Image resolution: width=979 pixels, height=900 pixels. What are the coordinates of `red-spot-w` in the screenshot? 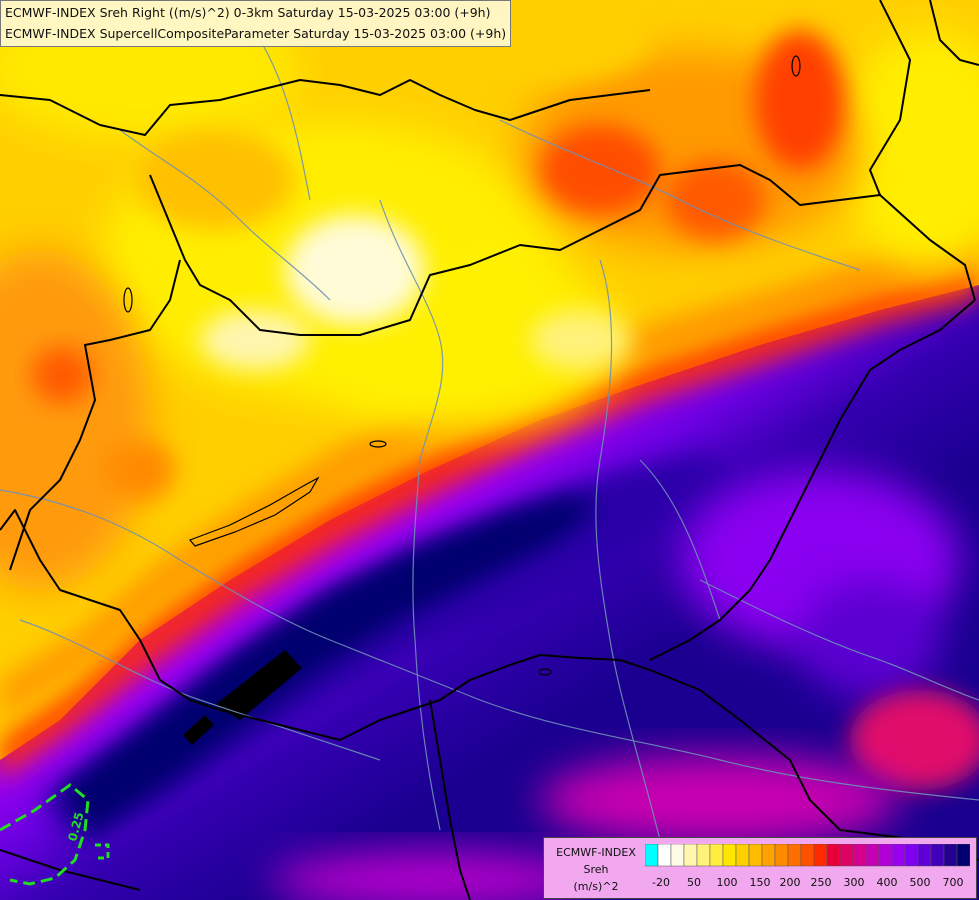 It's located at (62, 375).